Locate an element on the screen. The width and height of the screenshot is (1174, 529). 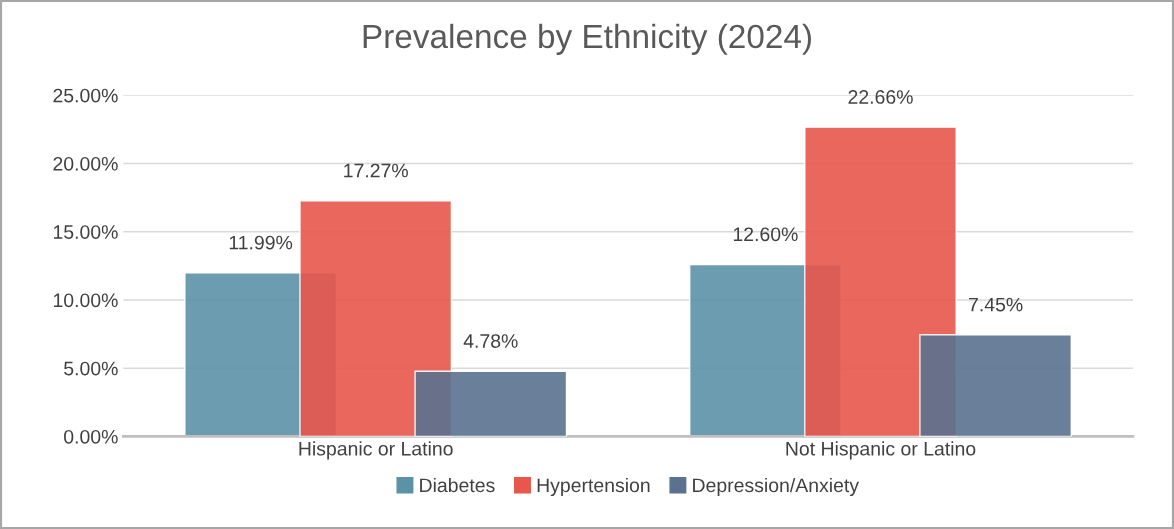
legend-label: Depression/Anxiety is located at coordinates (776, 487).